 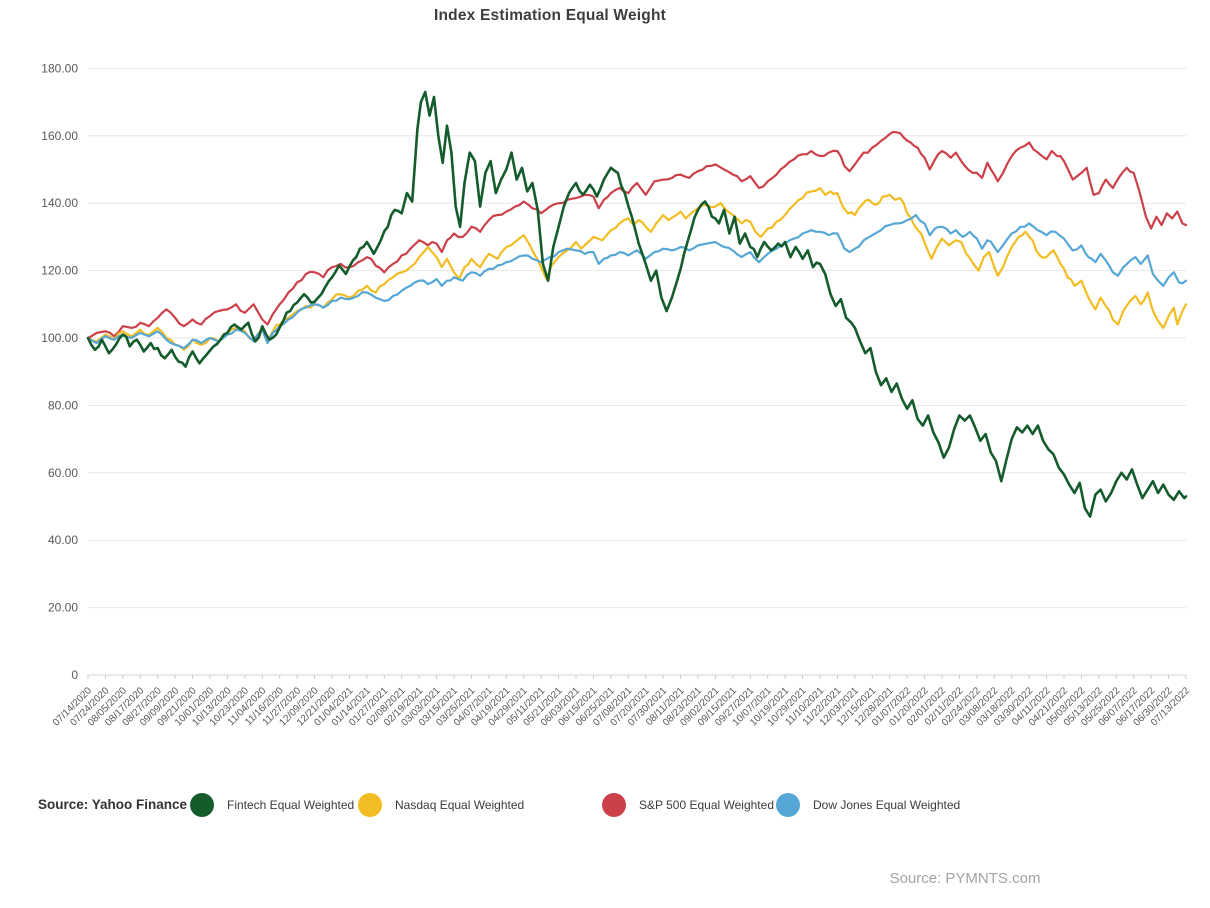 What do you see at coordinates (63, 608) in the screenshot?
I see `y-tick-label: 20.00` at bounding box center [63, 608].